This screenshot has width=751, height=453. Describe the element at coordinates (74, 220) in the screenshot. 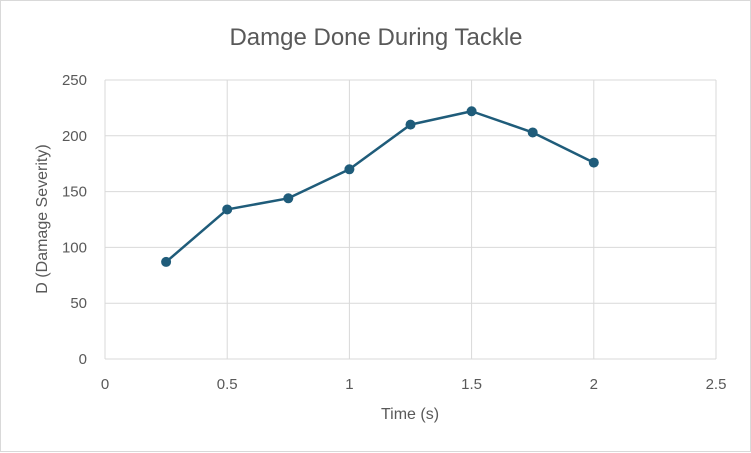

I see `y-axis-ticks: 0 50 100 150 200 250` at that location.